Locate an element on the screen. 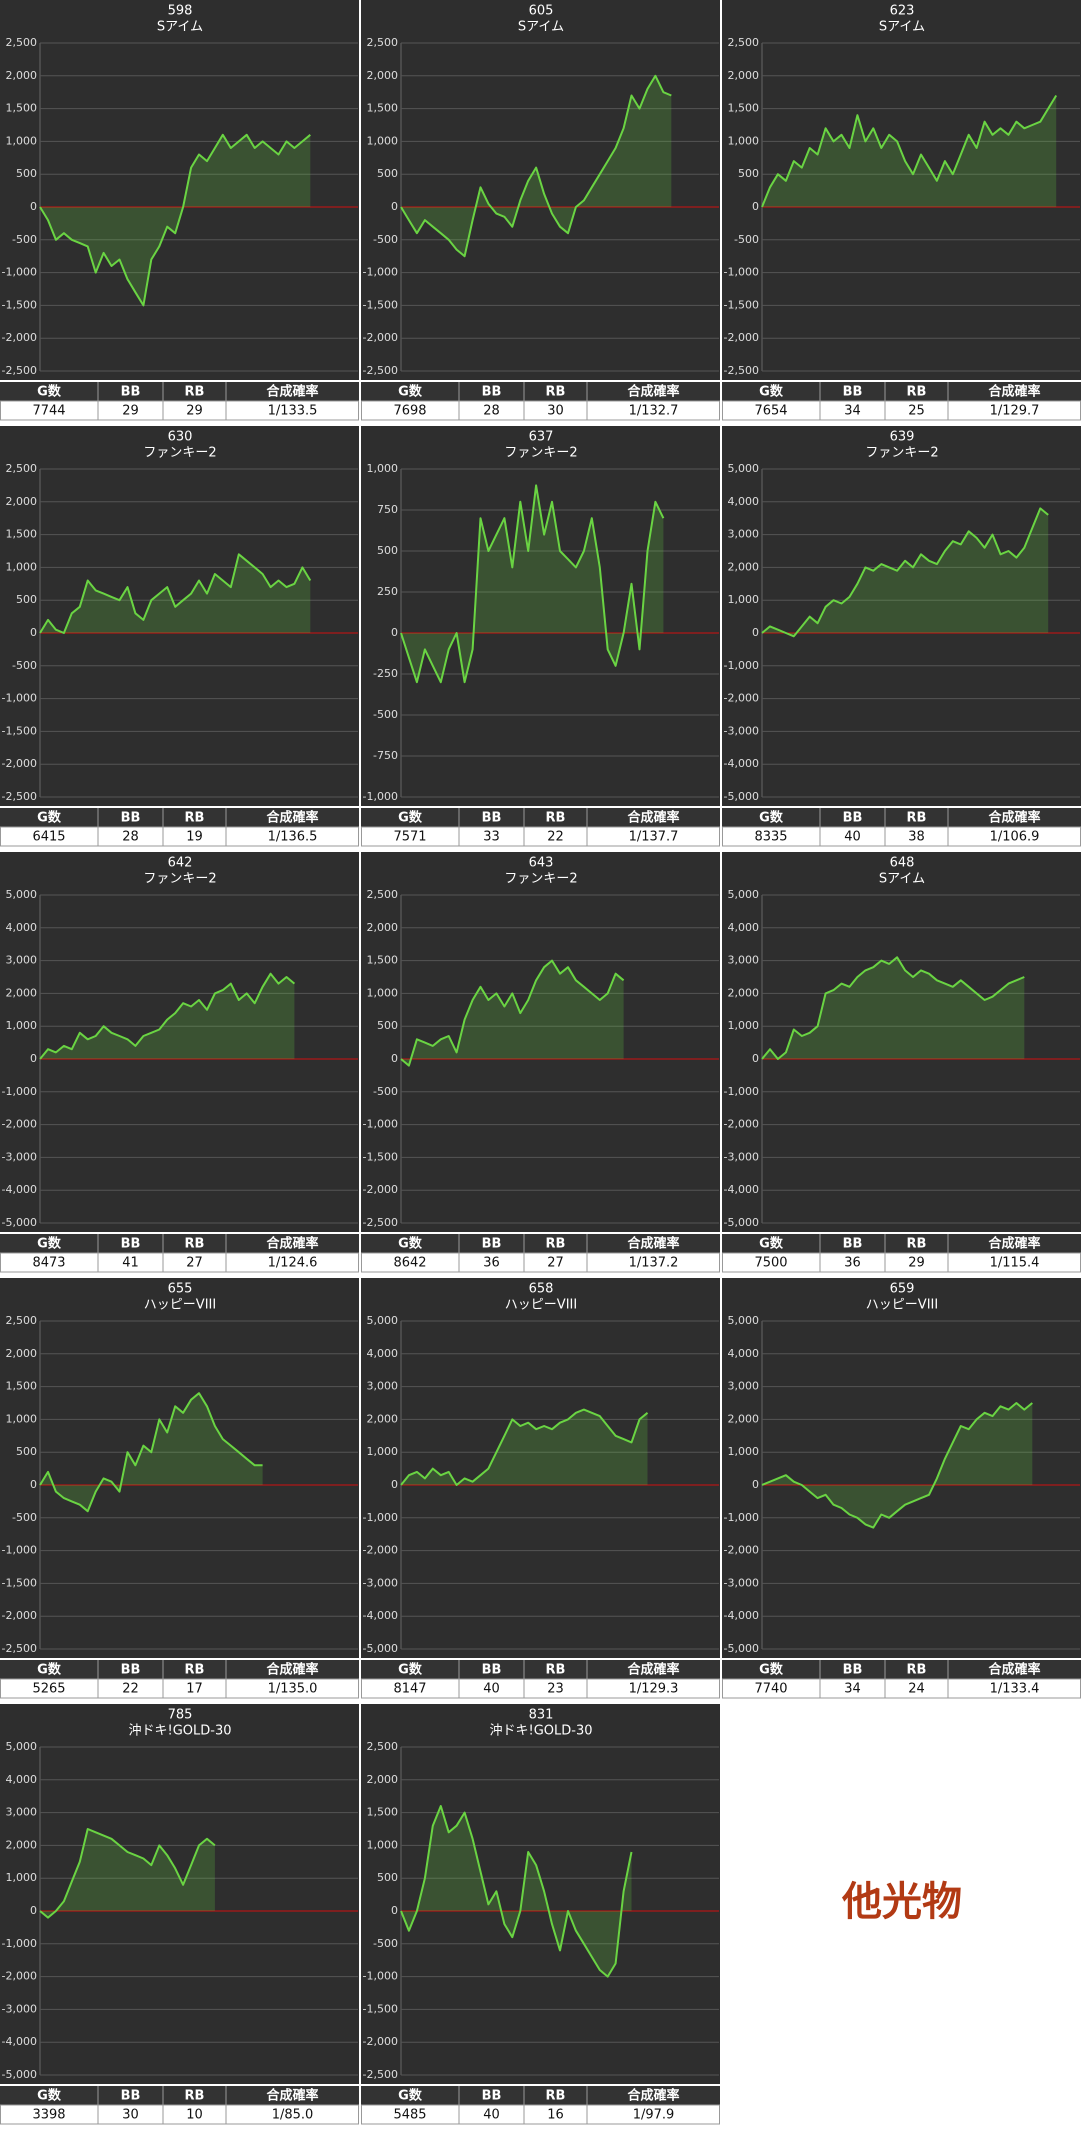 This screenshot has width=1083, height=2130. table-cell: 1/129.3 is located at coordinates (654, 1689).